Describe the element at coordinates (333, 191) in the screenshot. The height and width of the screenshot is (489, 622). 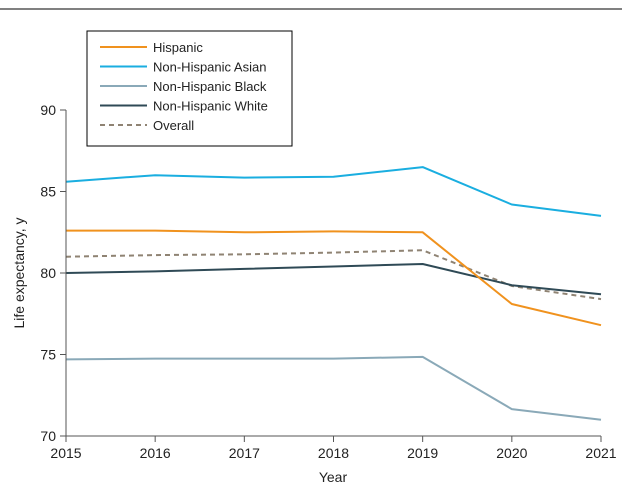
I see `series-line-non-hispanic-asian` at that location.